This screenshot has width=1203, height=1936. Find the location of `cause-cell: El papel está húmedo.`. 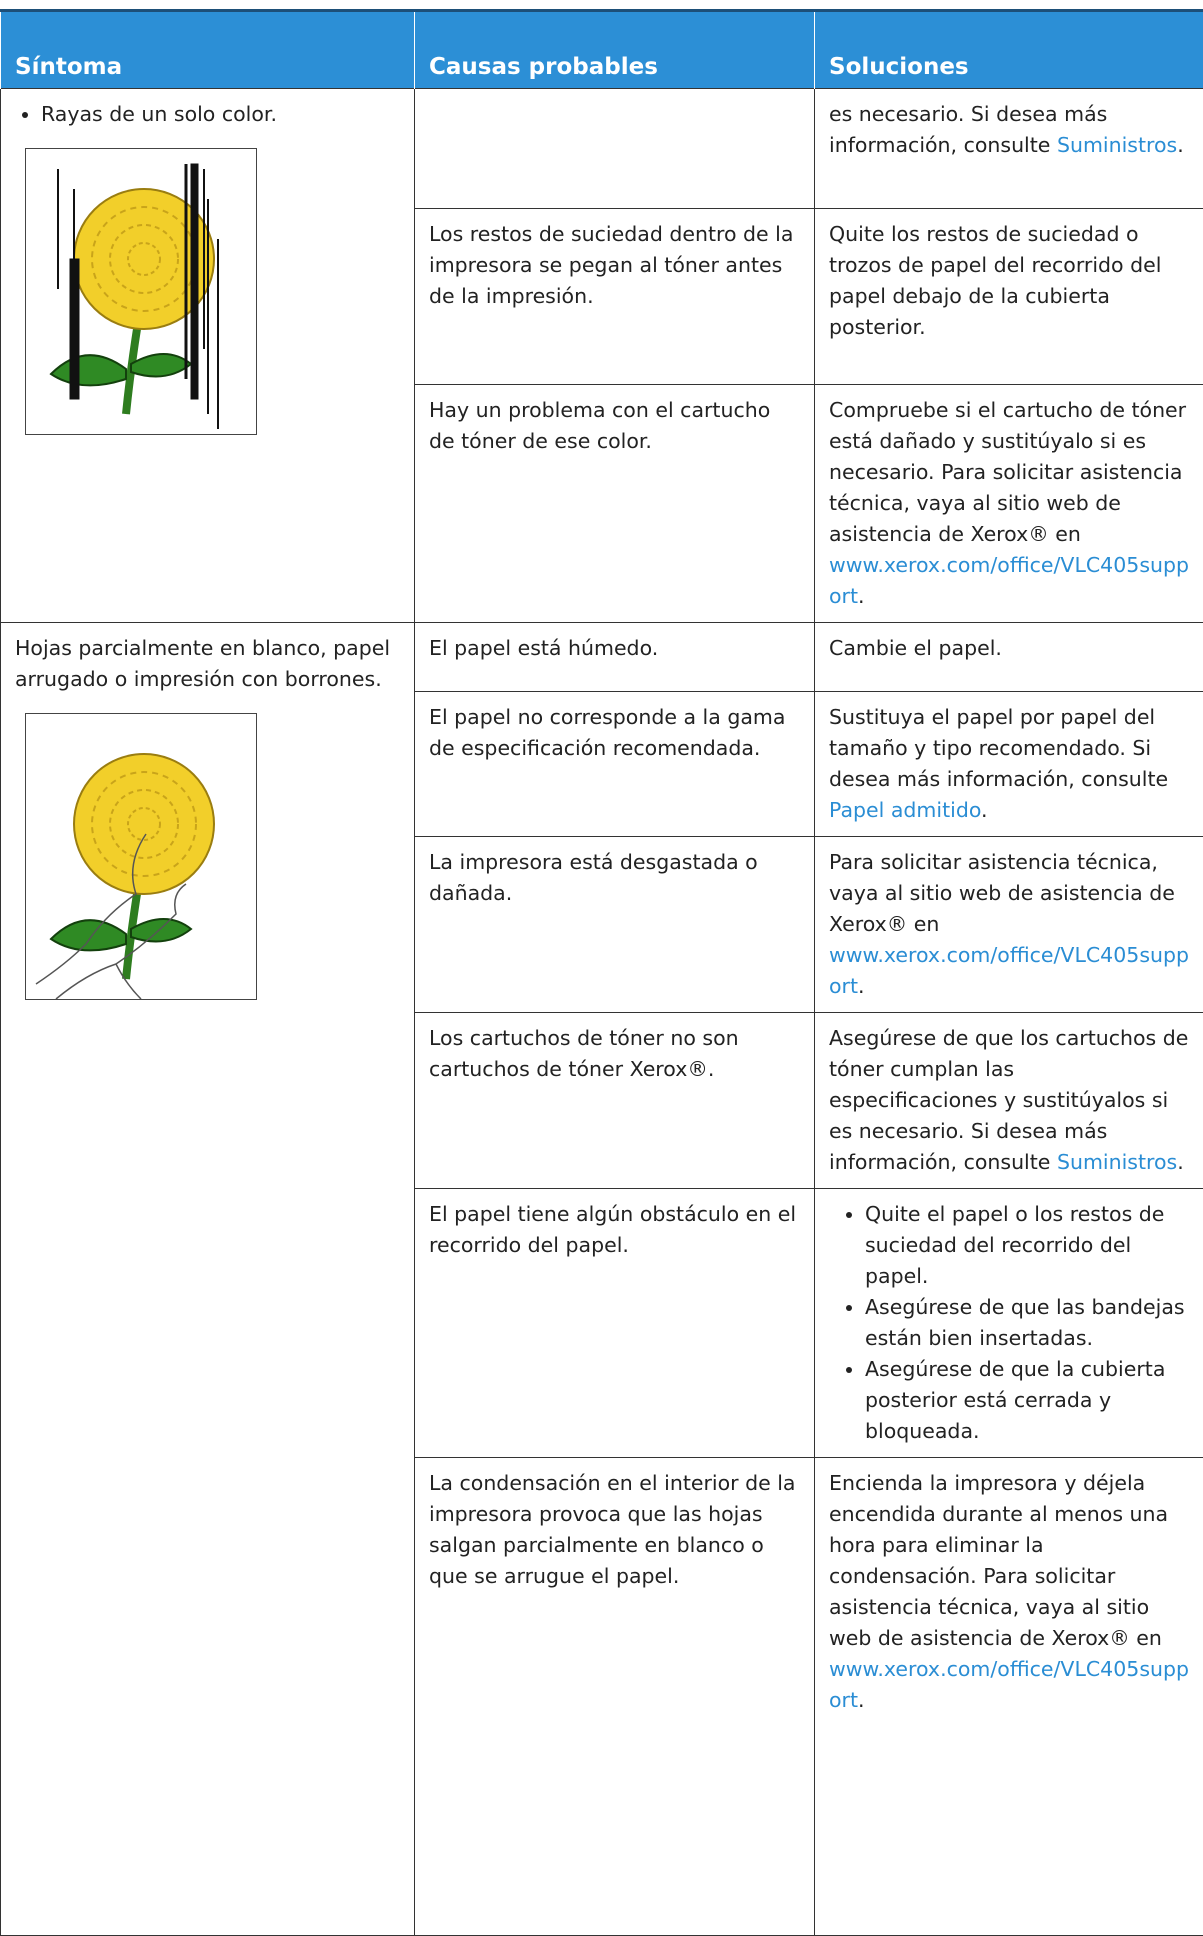

cause-cell: El papel está húmedo. is located at coordinates (615, 657).